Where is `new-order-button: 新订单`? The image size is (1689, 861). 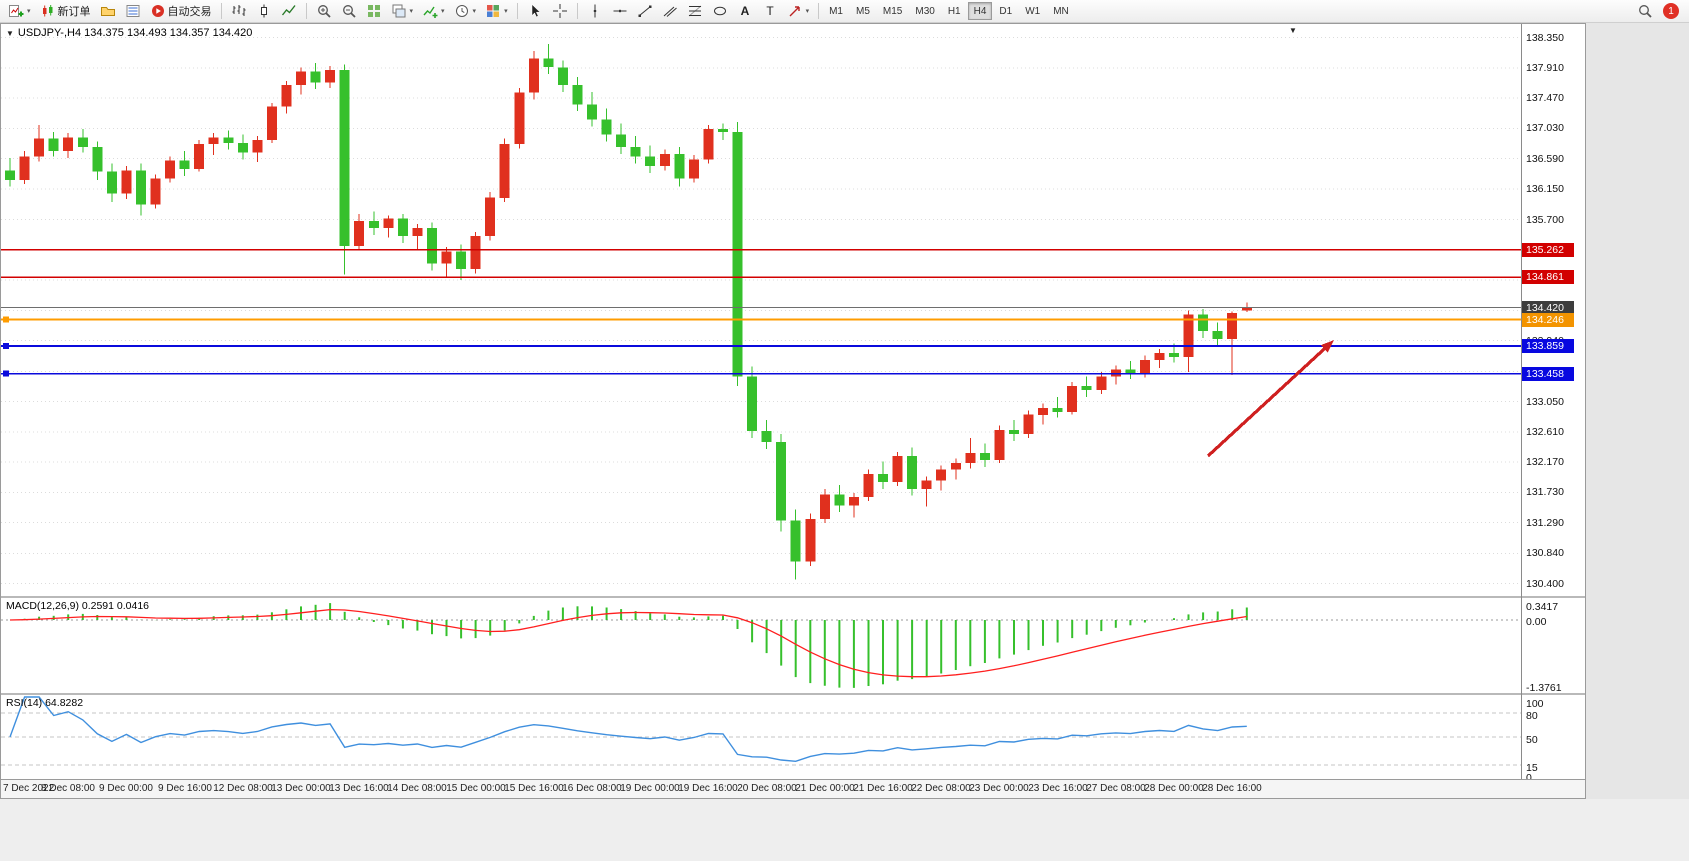
new-order-button: 新订单 is located at coordinates (65, 11).